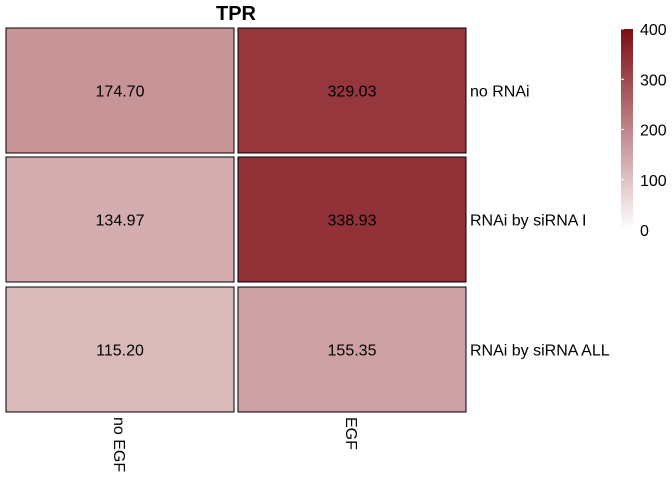  Describe the element at coordinates (500, 92) in the screenshot. I see `row-label: no RNAi` at that location.